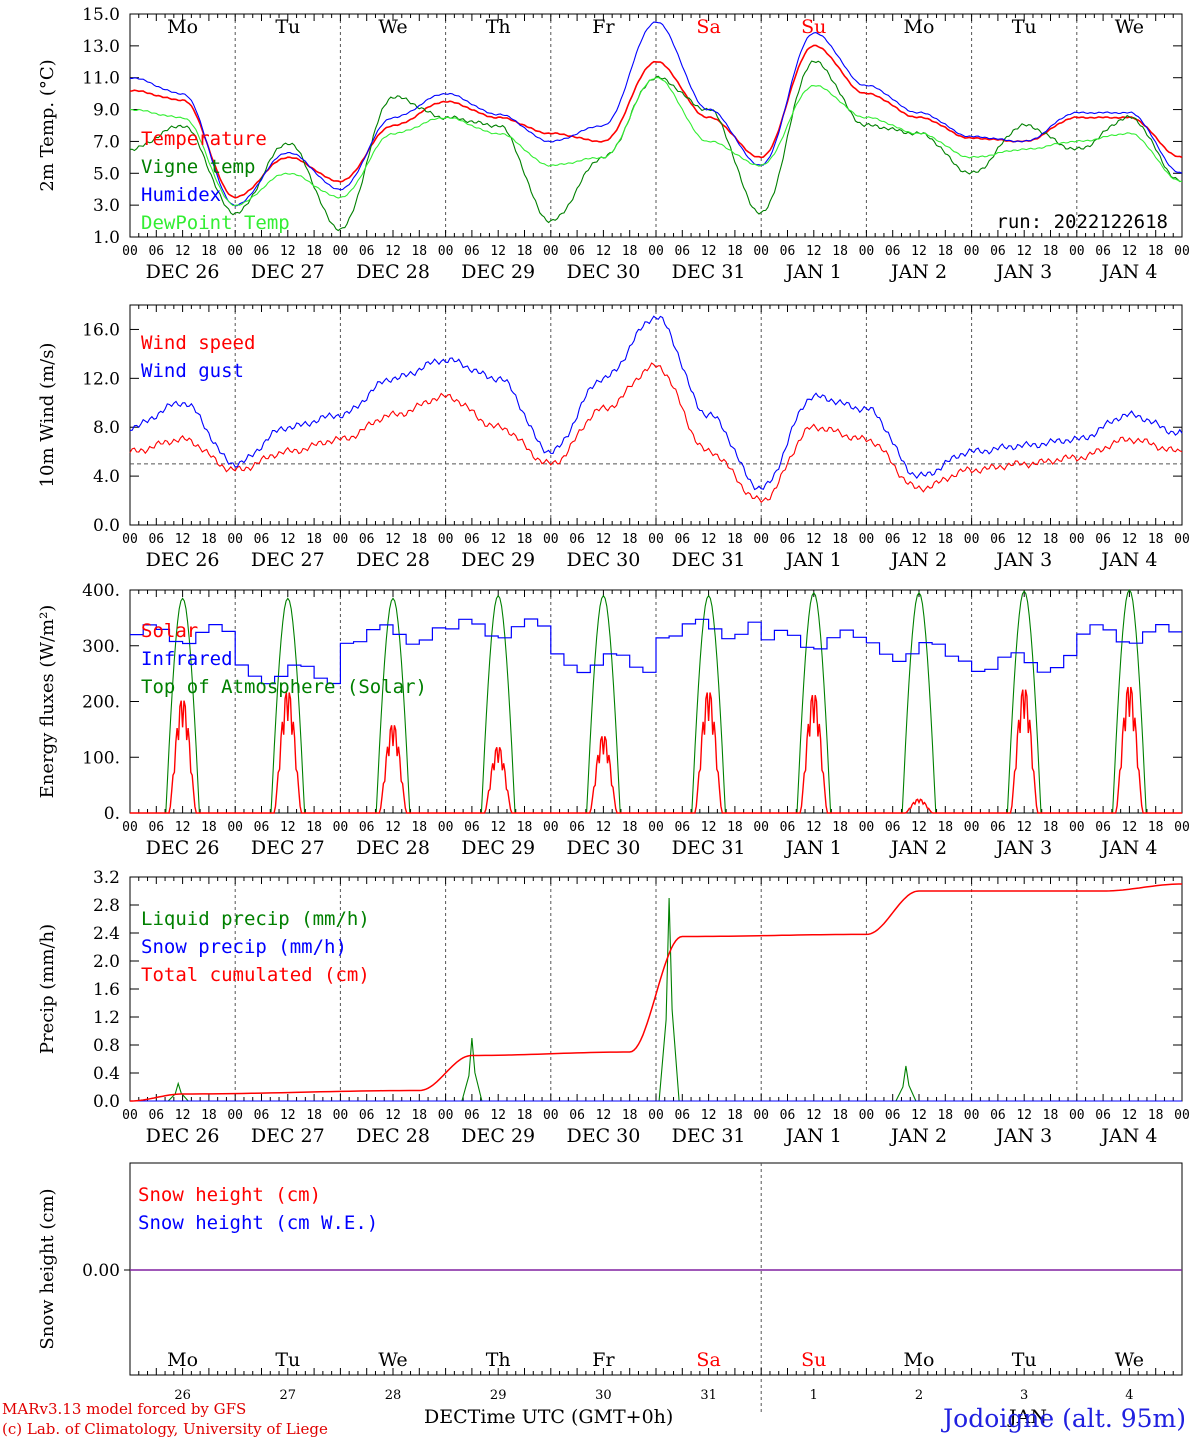 The height and width of the screenshot is (1440, 1194). Describe the element at coordinates (101, 647) in the screenshot. I see `y-tick-label: 300.` at that location.